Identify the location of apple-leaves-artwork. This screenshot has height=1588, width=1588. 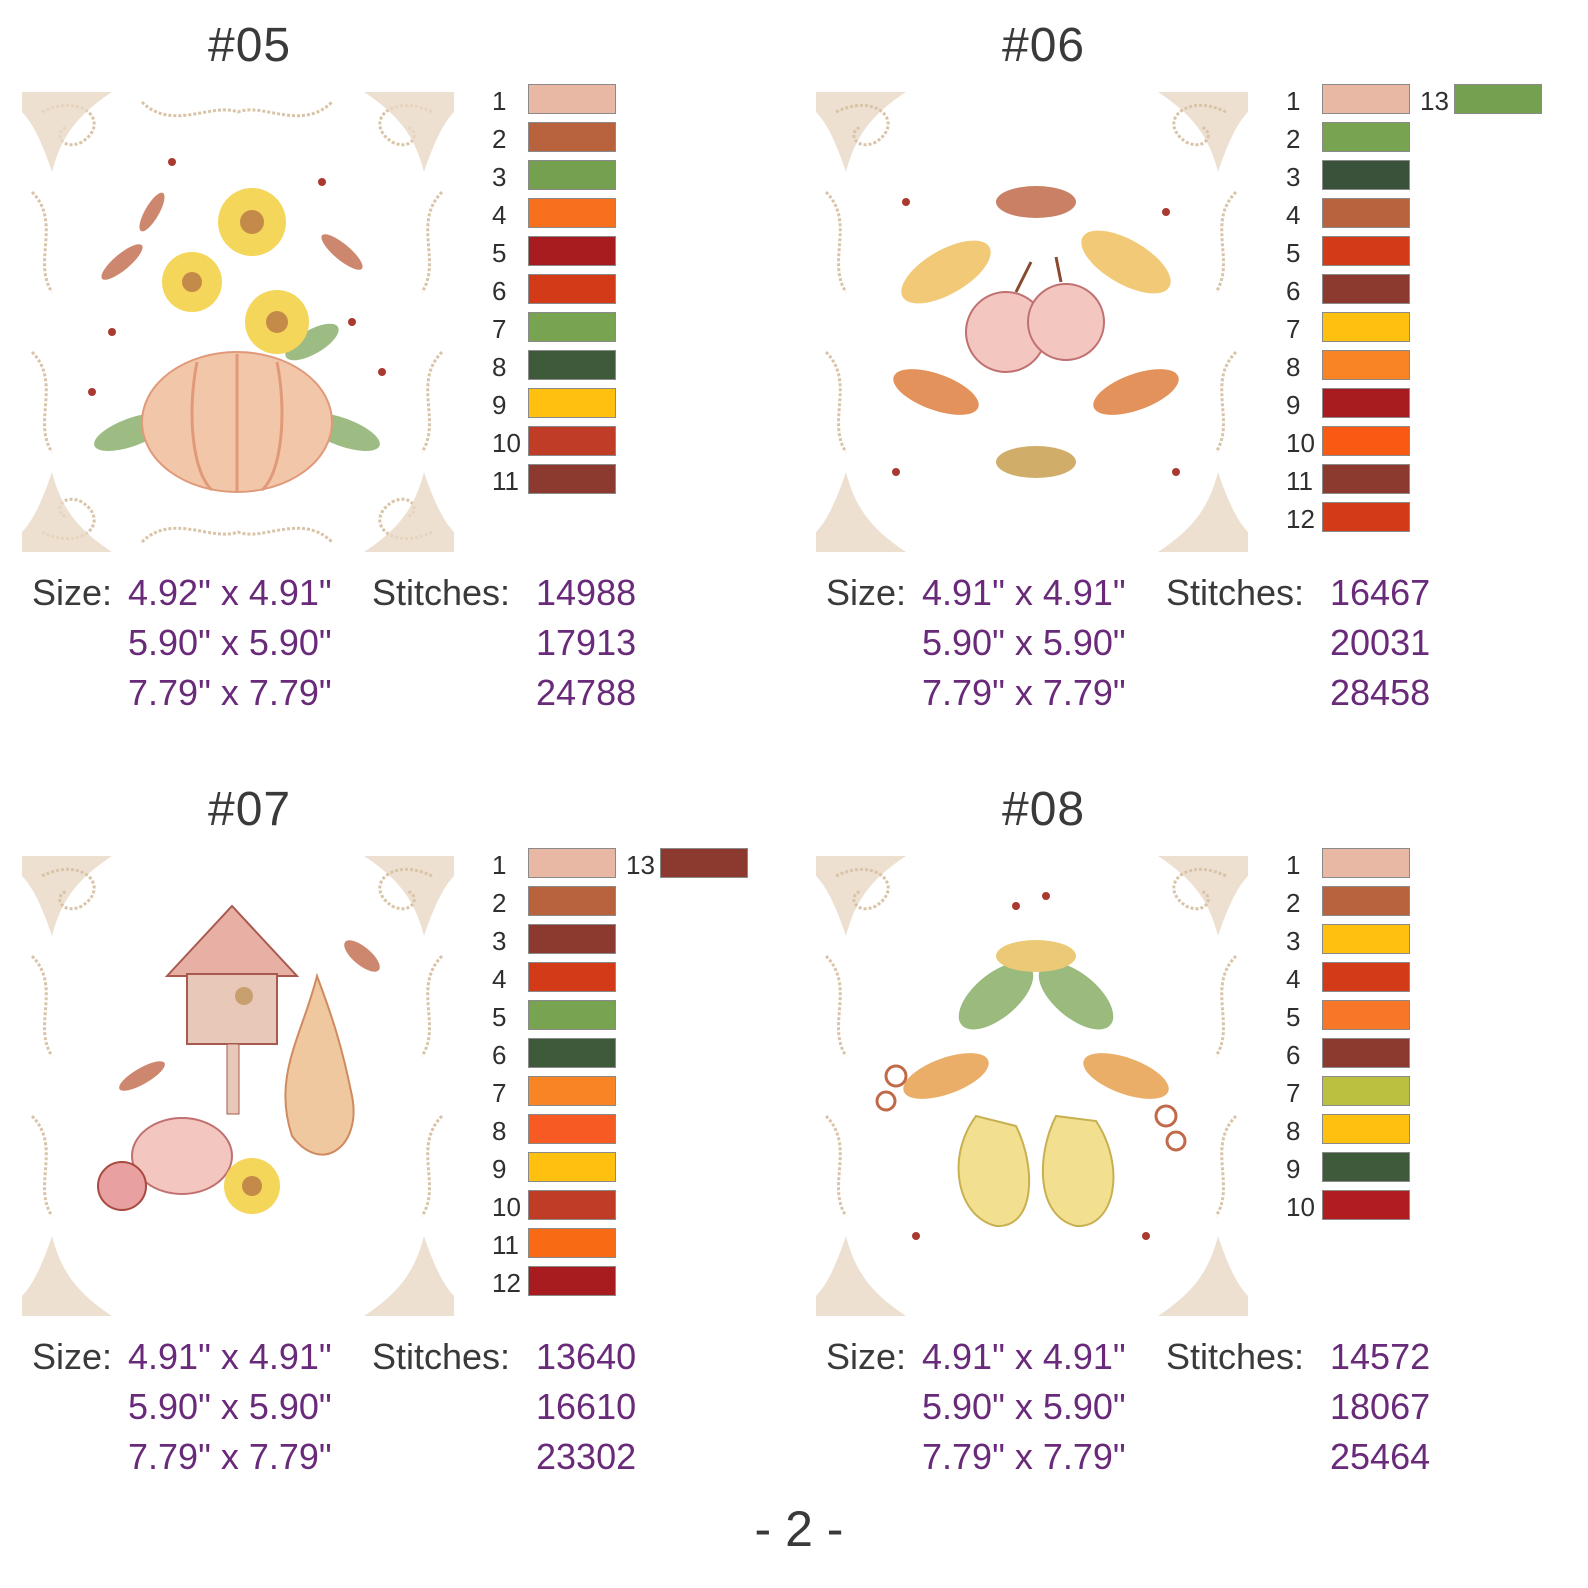
(1032, 322).